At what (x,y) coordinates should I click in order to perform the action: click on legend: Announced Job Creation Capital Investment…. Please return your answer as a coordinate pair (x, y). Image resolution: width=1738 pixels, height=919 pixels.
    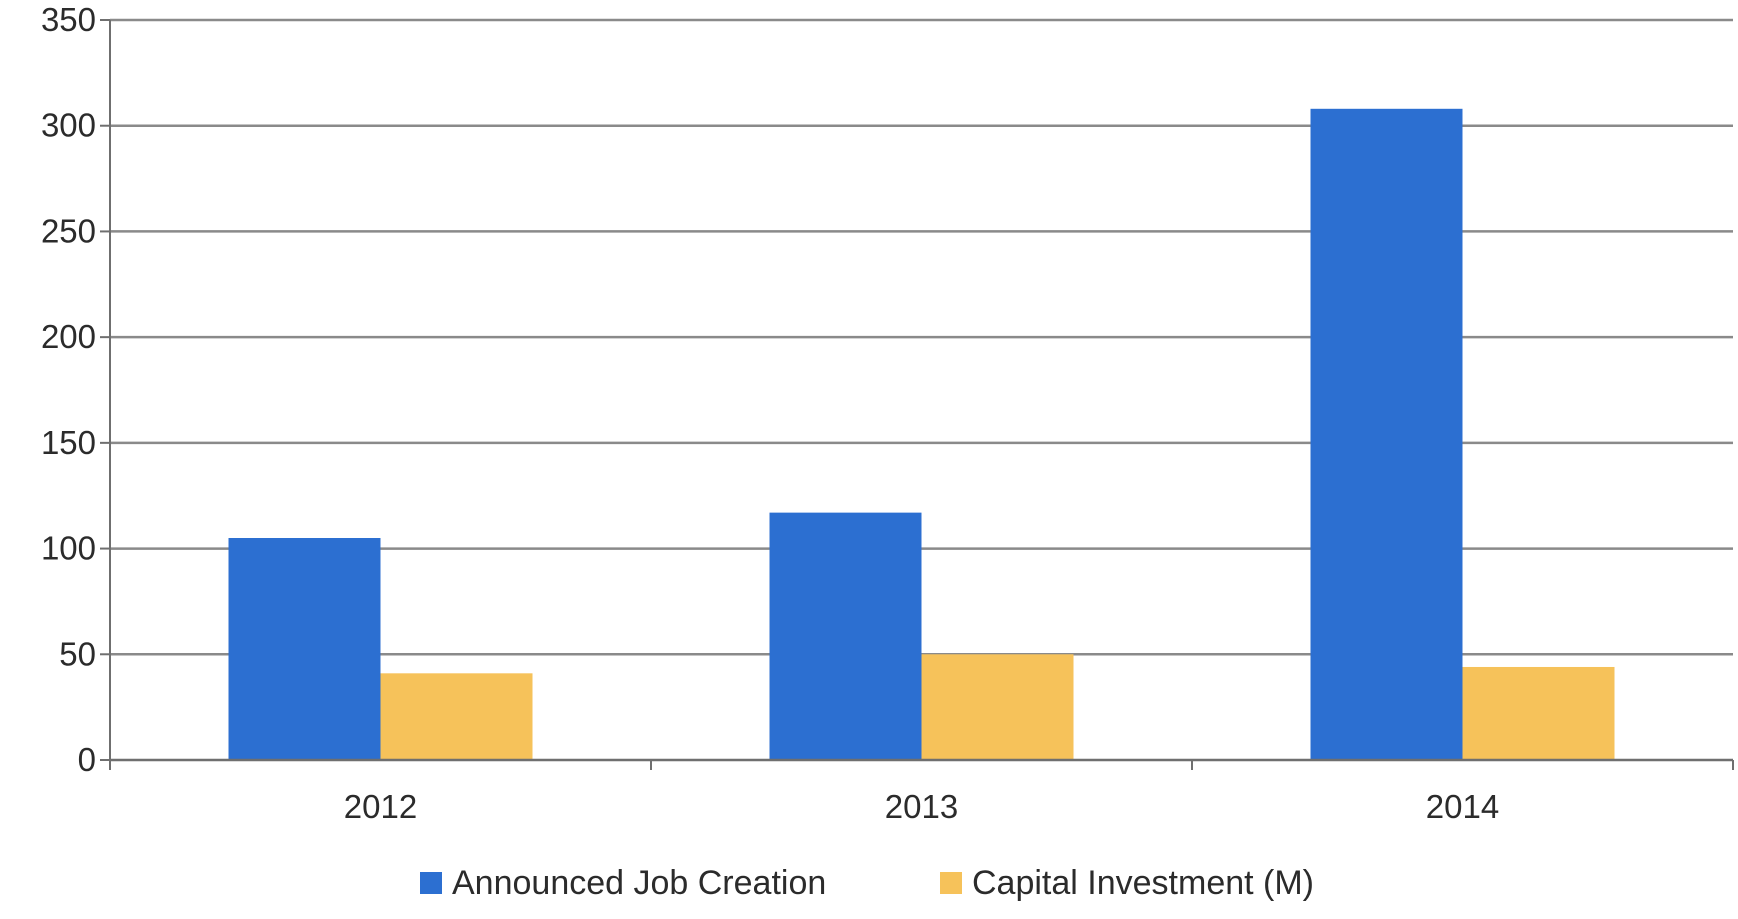
    Looking at the image, I should click on (867, 883).